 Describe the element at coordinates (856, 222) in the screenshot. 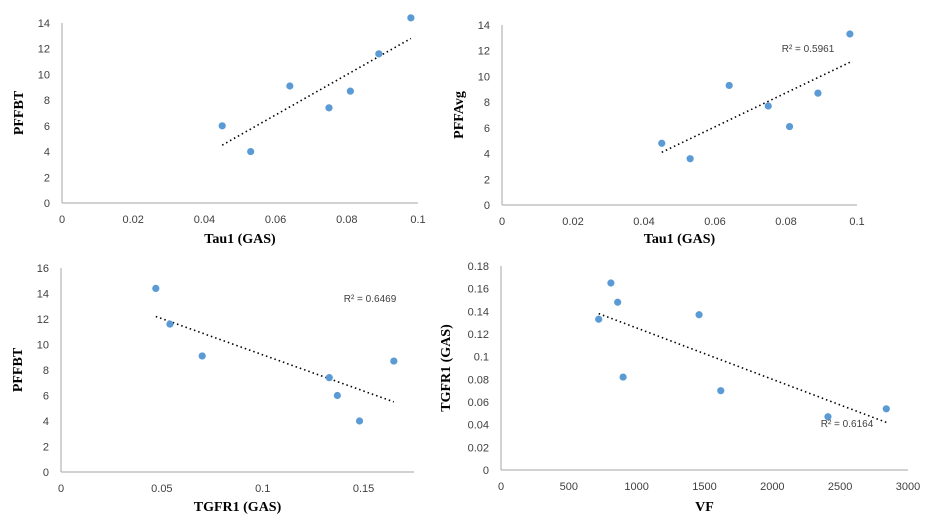

I see `chart-2-x-tick-label: 0.1` at that location.